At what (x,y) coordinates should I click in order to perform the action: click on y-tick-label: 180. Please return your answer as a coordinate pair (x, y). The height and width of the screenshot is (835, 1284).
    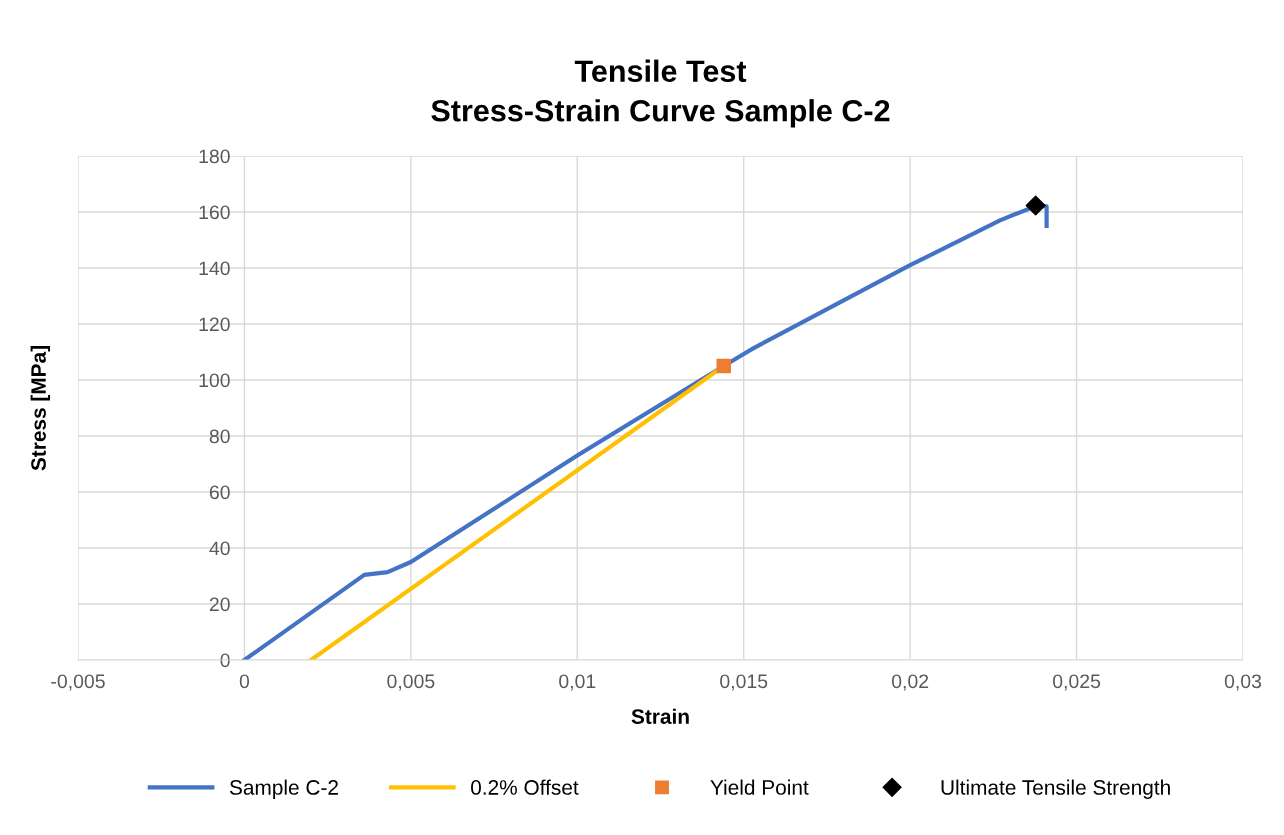
    Looking at the image, I should click on (214, 156).